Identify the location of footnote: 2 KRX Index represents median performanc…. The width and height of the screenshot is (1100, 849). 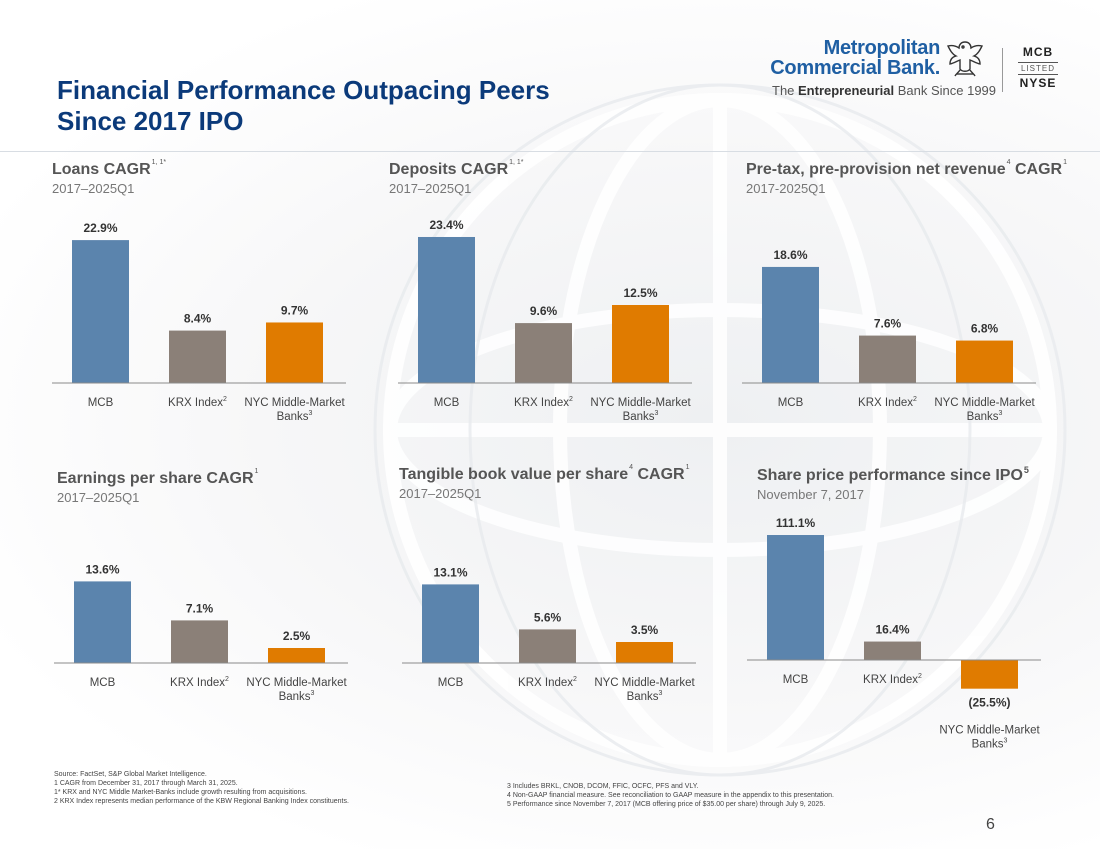
(201, 801).